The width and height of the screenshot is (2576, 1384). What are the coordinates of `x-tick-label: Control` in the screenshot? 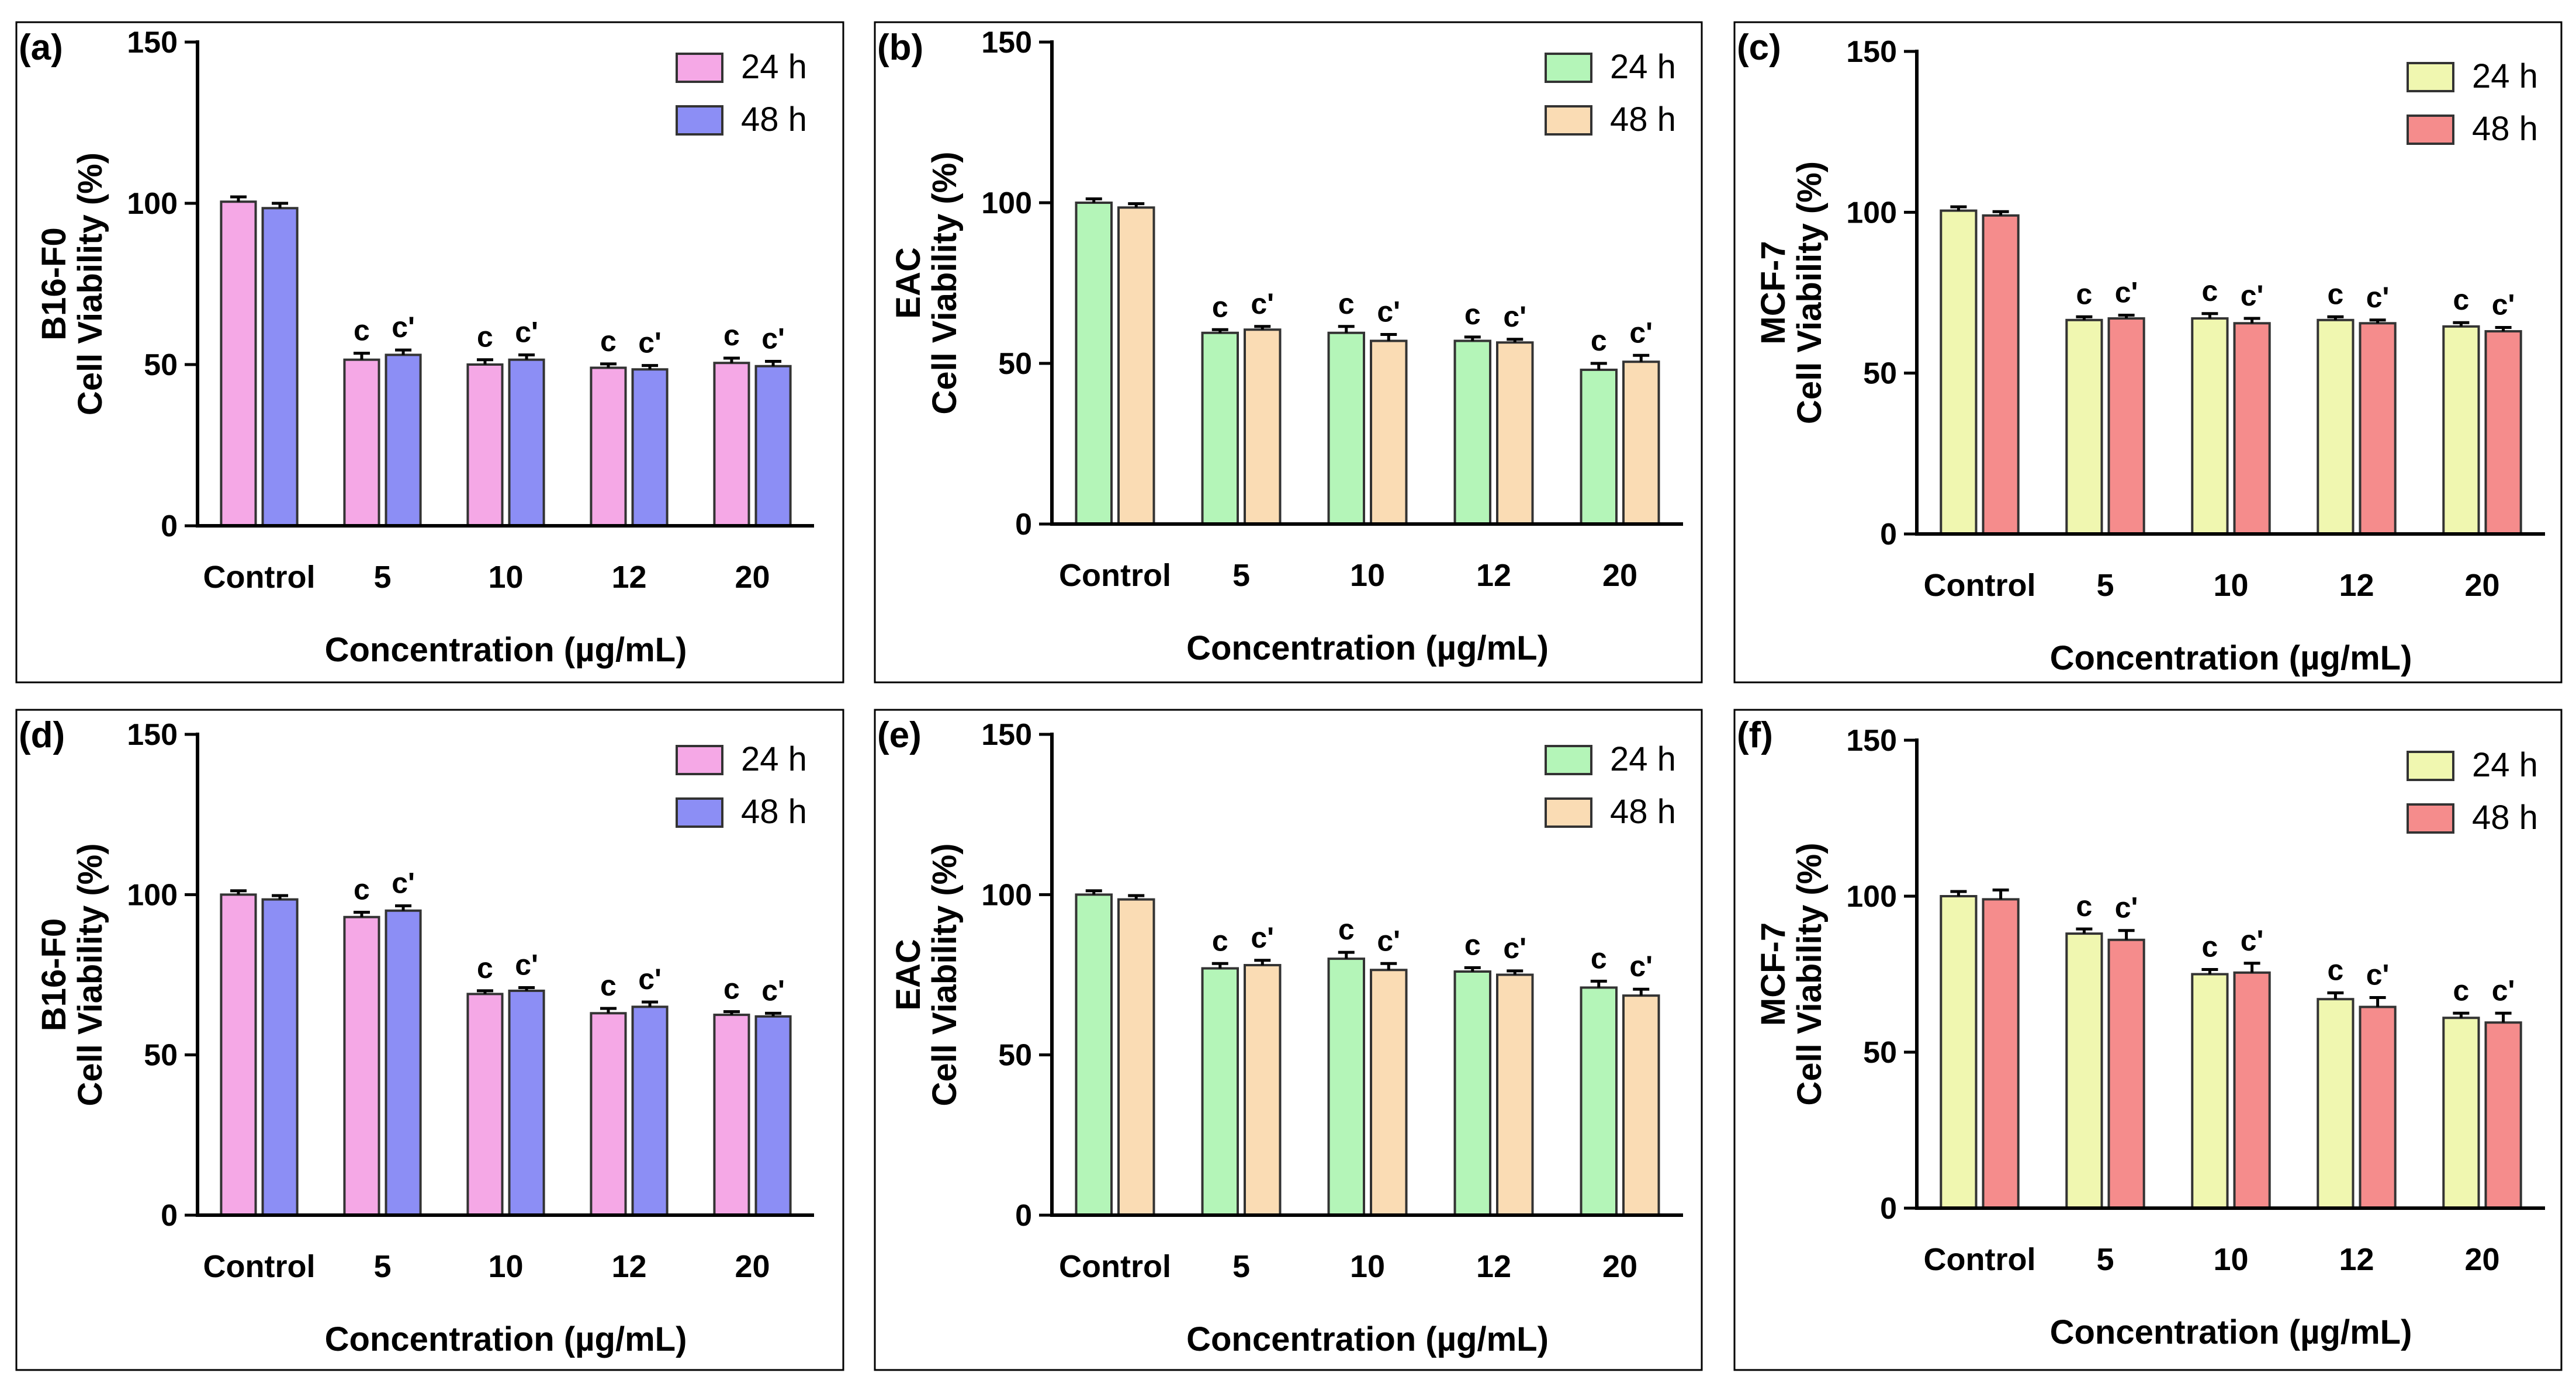 It's located at (1115, 575).